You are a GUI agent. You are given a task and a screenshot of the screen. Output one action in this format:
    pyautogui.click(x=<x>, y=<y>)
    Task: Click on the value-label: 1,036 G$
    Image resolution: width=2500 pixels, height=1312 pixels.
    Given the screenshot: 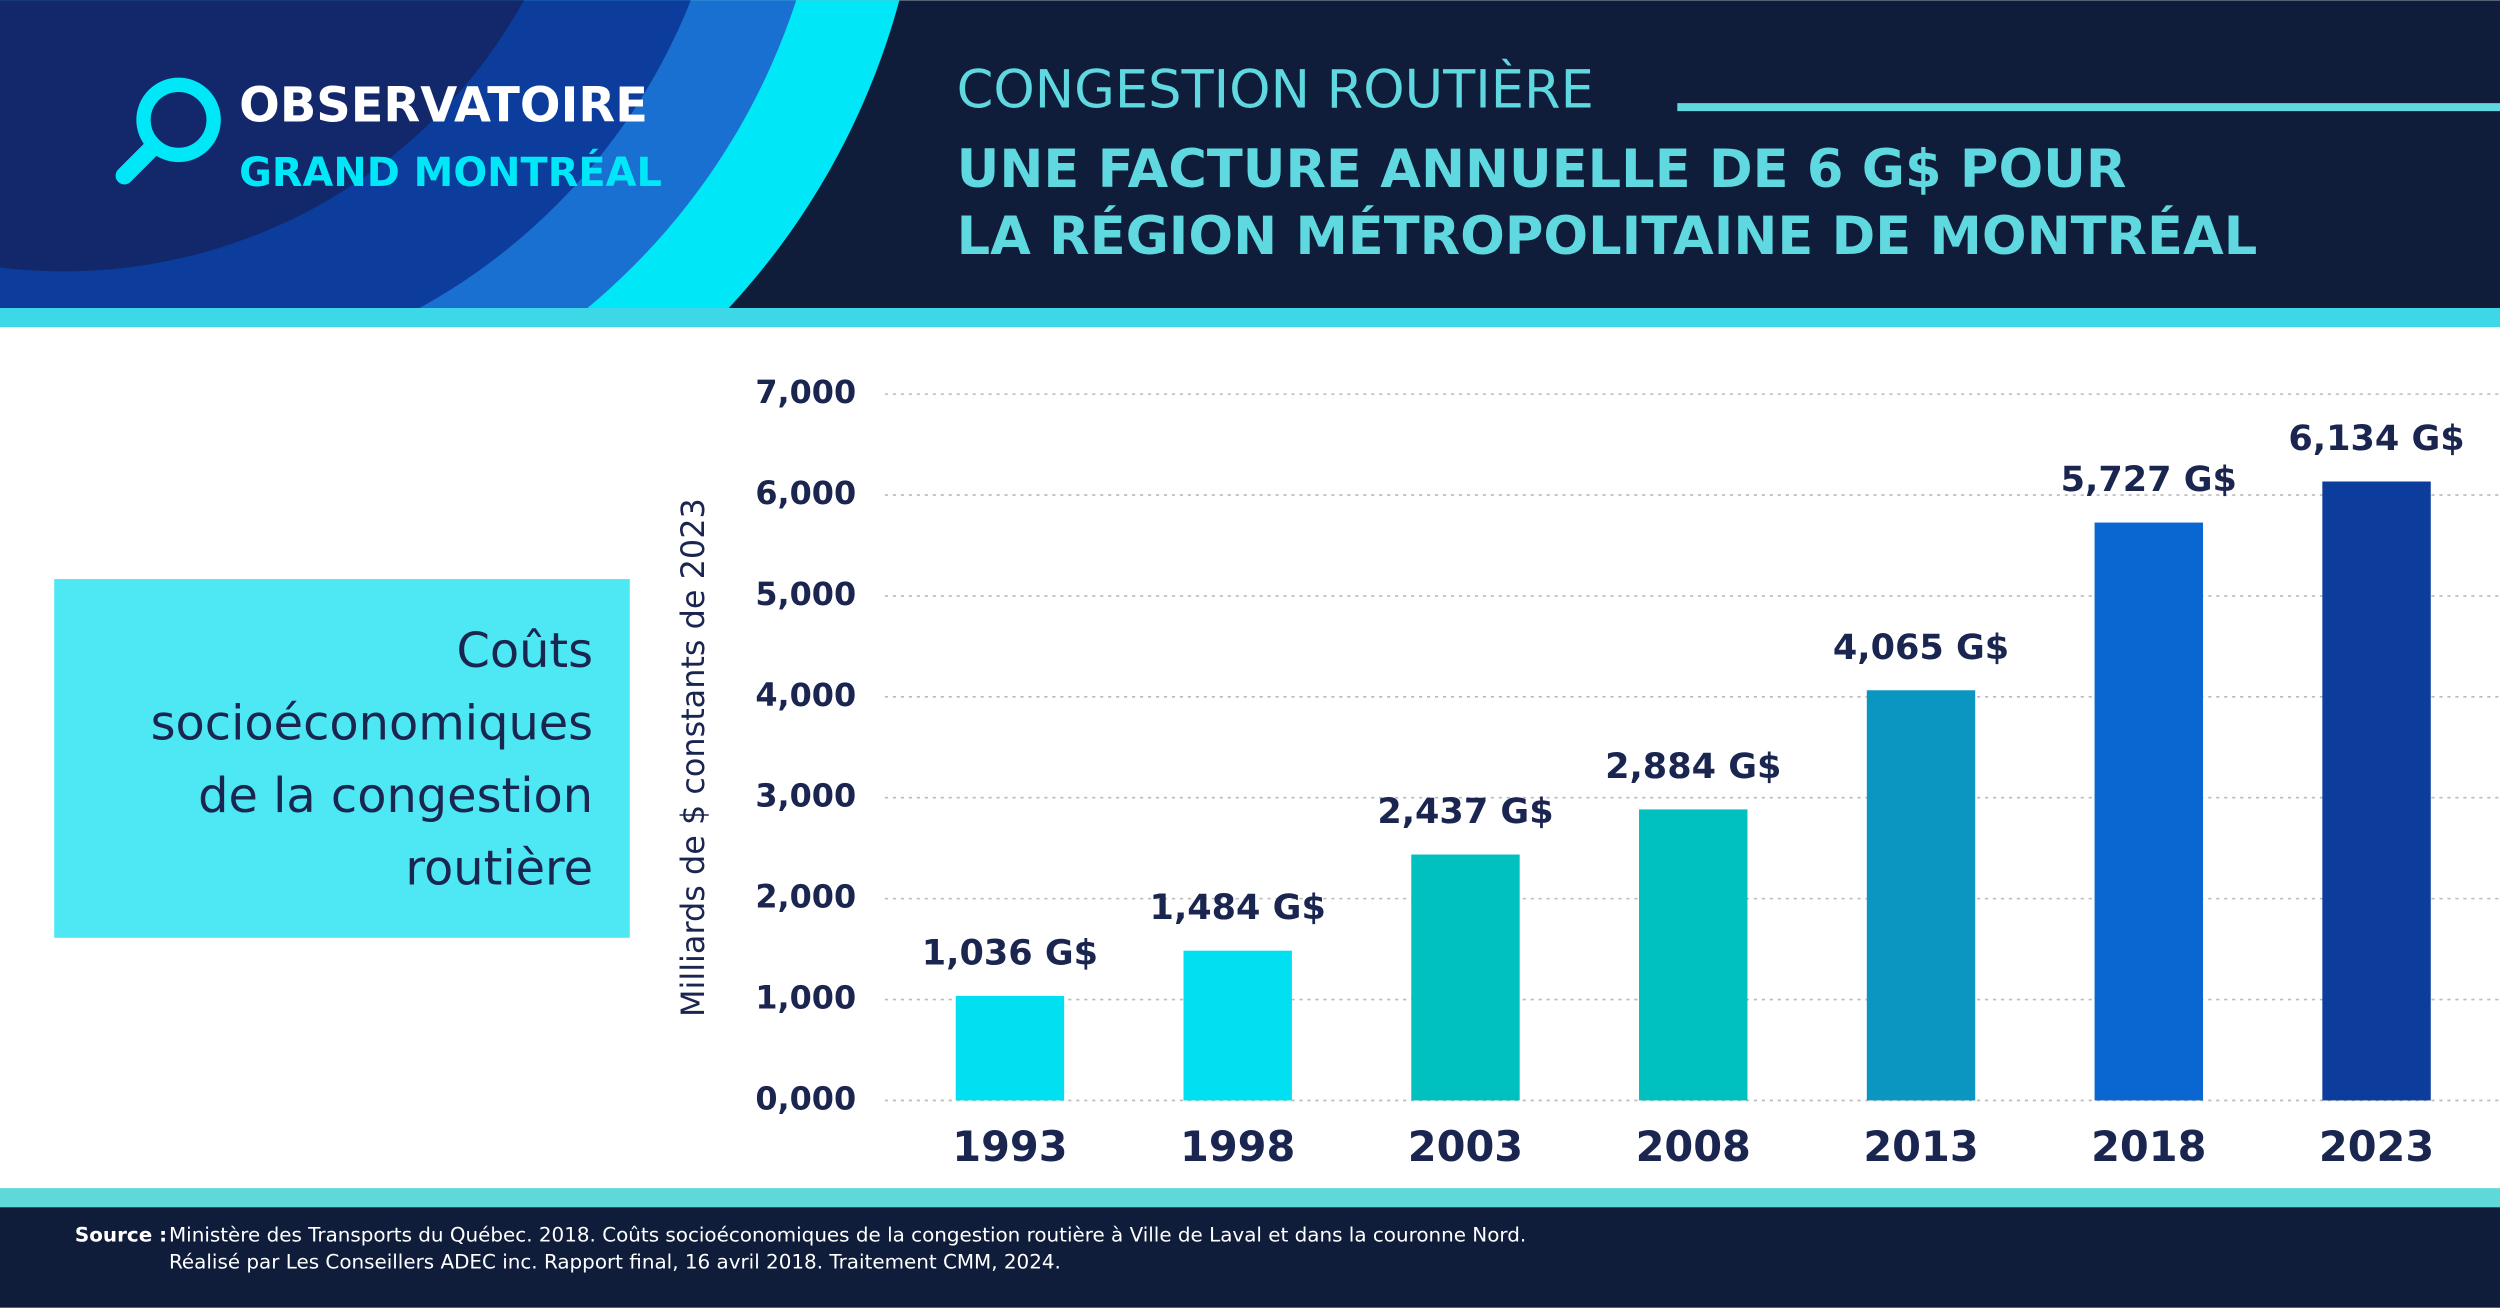 What is the action you would take?
    pyautogui.click(x=1010, y=952)
    